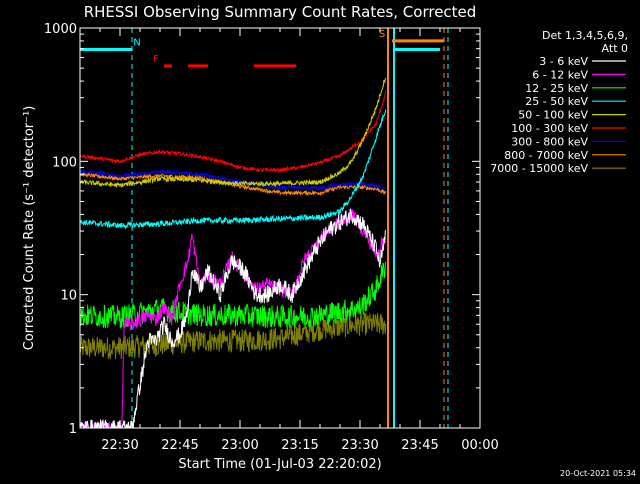 The width and height of the screenshot is (640, 484). Describe the element at coordinates (382, 34) in the screenshot. I see `annotation-label: S` at that location.